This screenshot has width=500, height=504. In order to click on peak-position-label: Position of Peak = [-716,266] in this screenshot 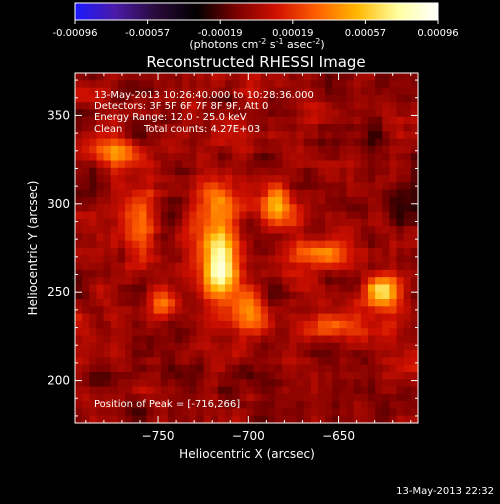, I will do `click(167, 404)`.